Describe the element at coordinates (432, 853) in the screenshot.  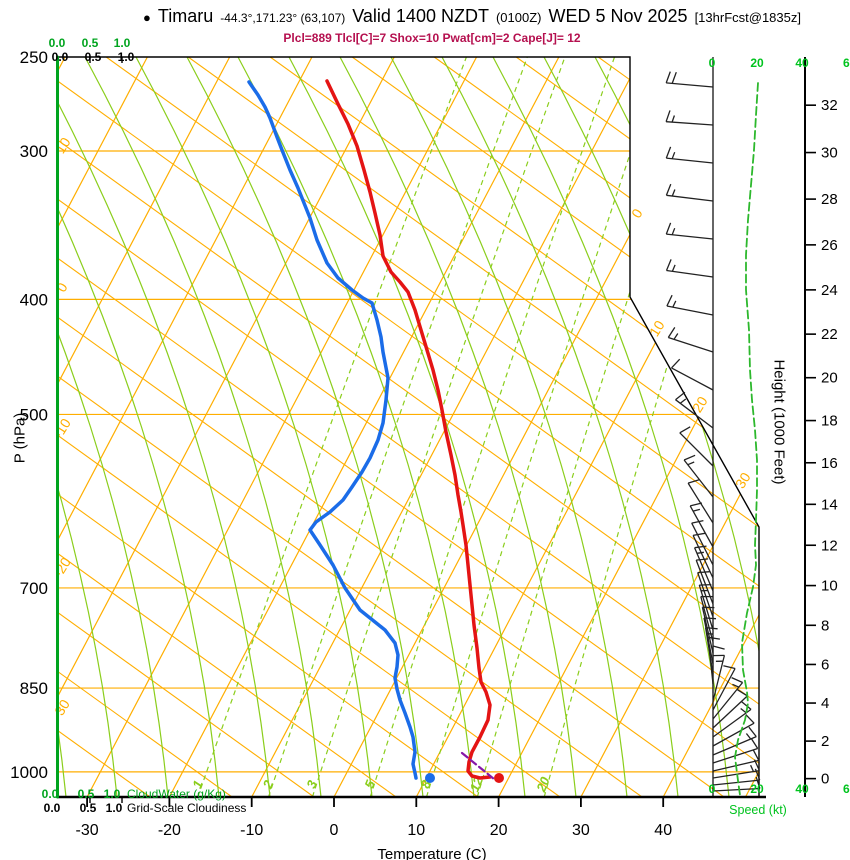
I see `temperature-axis-label: Temperature (C)` at that location.